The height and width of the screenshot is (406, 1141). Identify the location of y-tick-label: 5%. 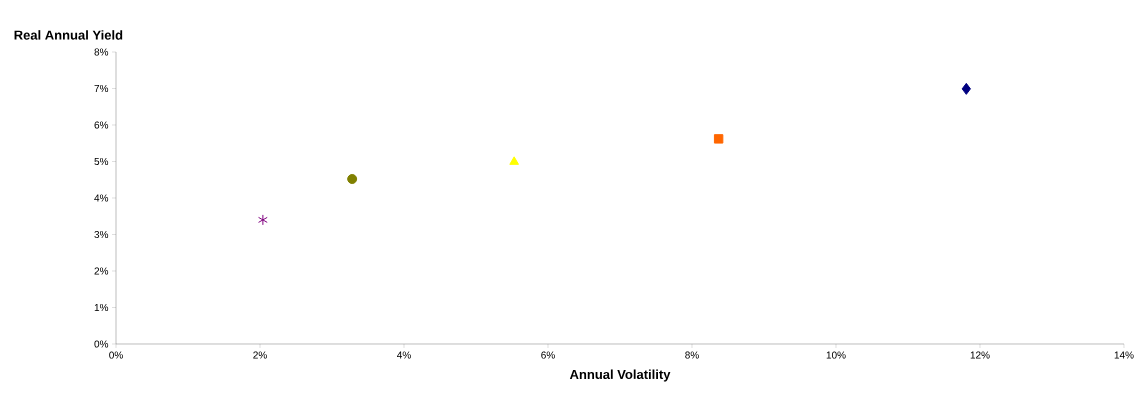
(101, 161).